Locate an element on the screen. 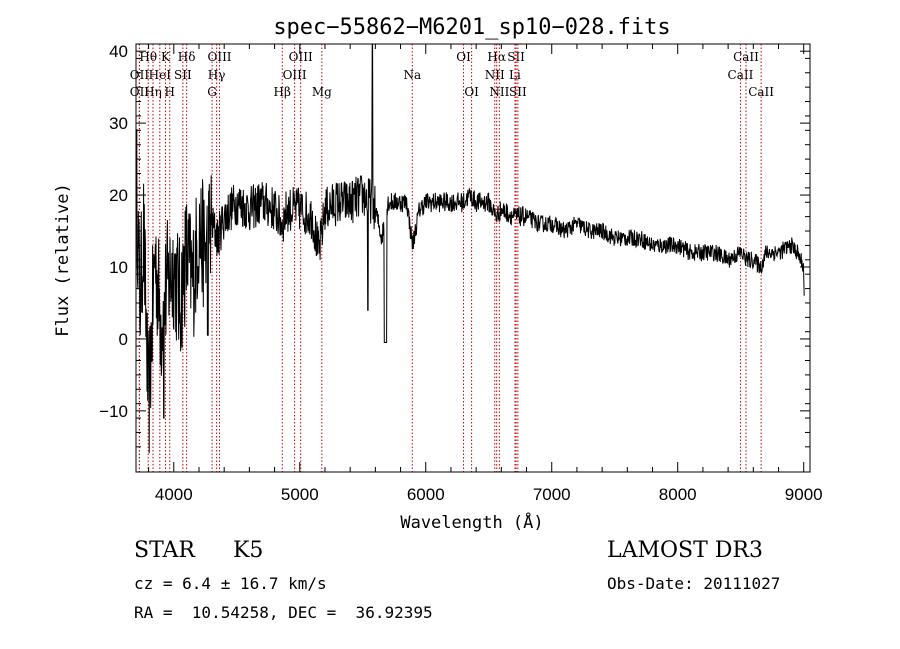 The width and height of the screenshot is (900, 649). line-marker-label: Hγ is located at coordinates (217, 75).